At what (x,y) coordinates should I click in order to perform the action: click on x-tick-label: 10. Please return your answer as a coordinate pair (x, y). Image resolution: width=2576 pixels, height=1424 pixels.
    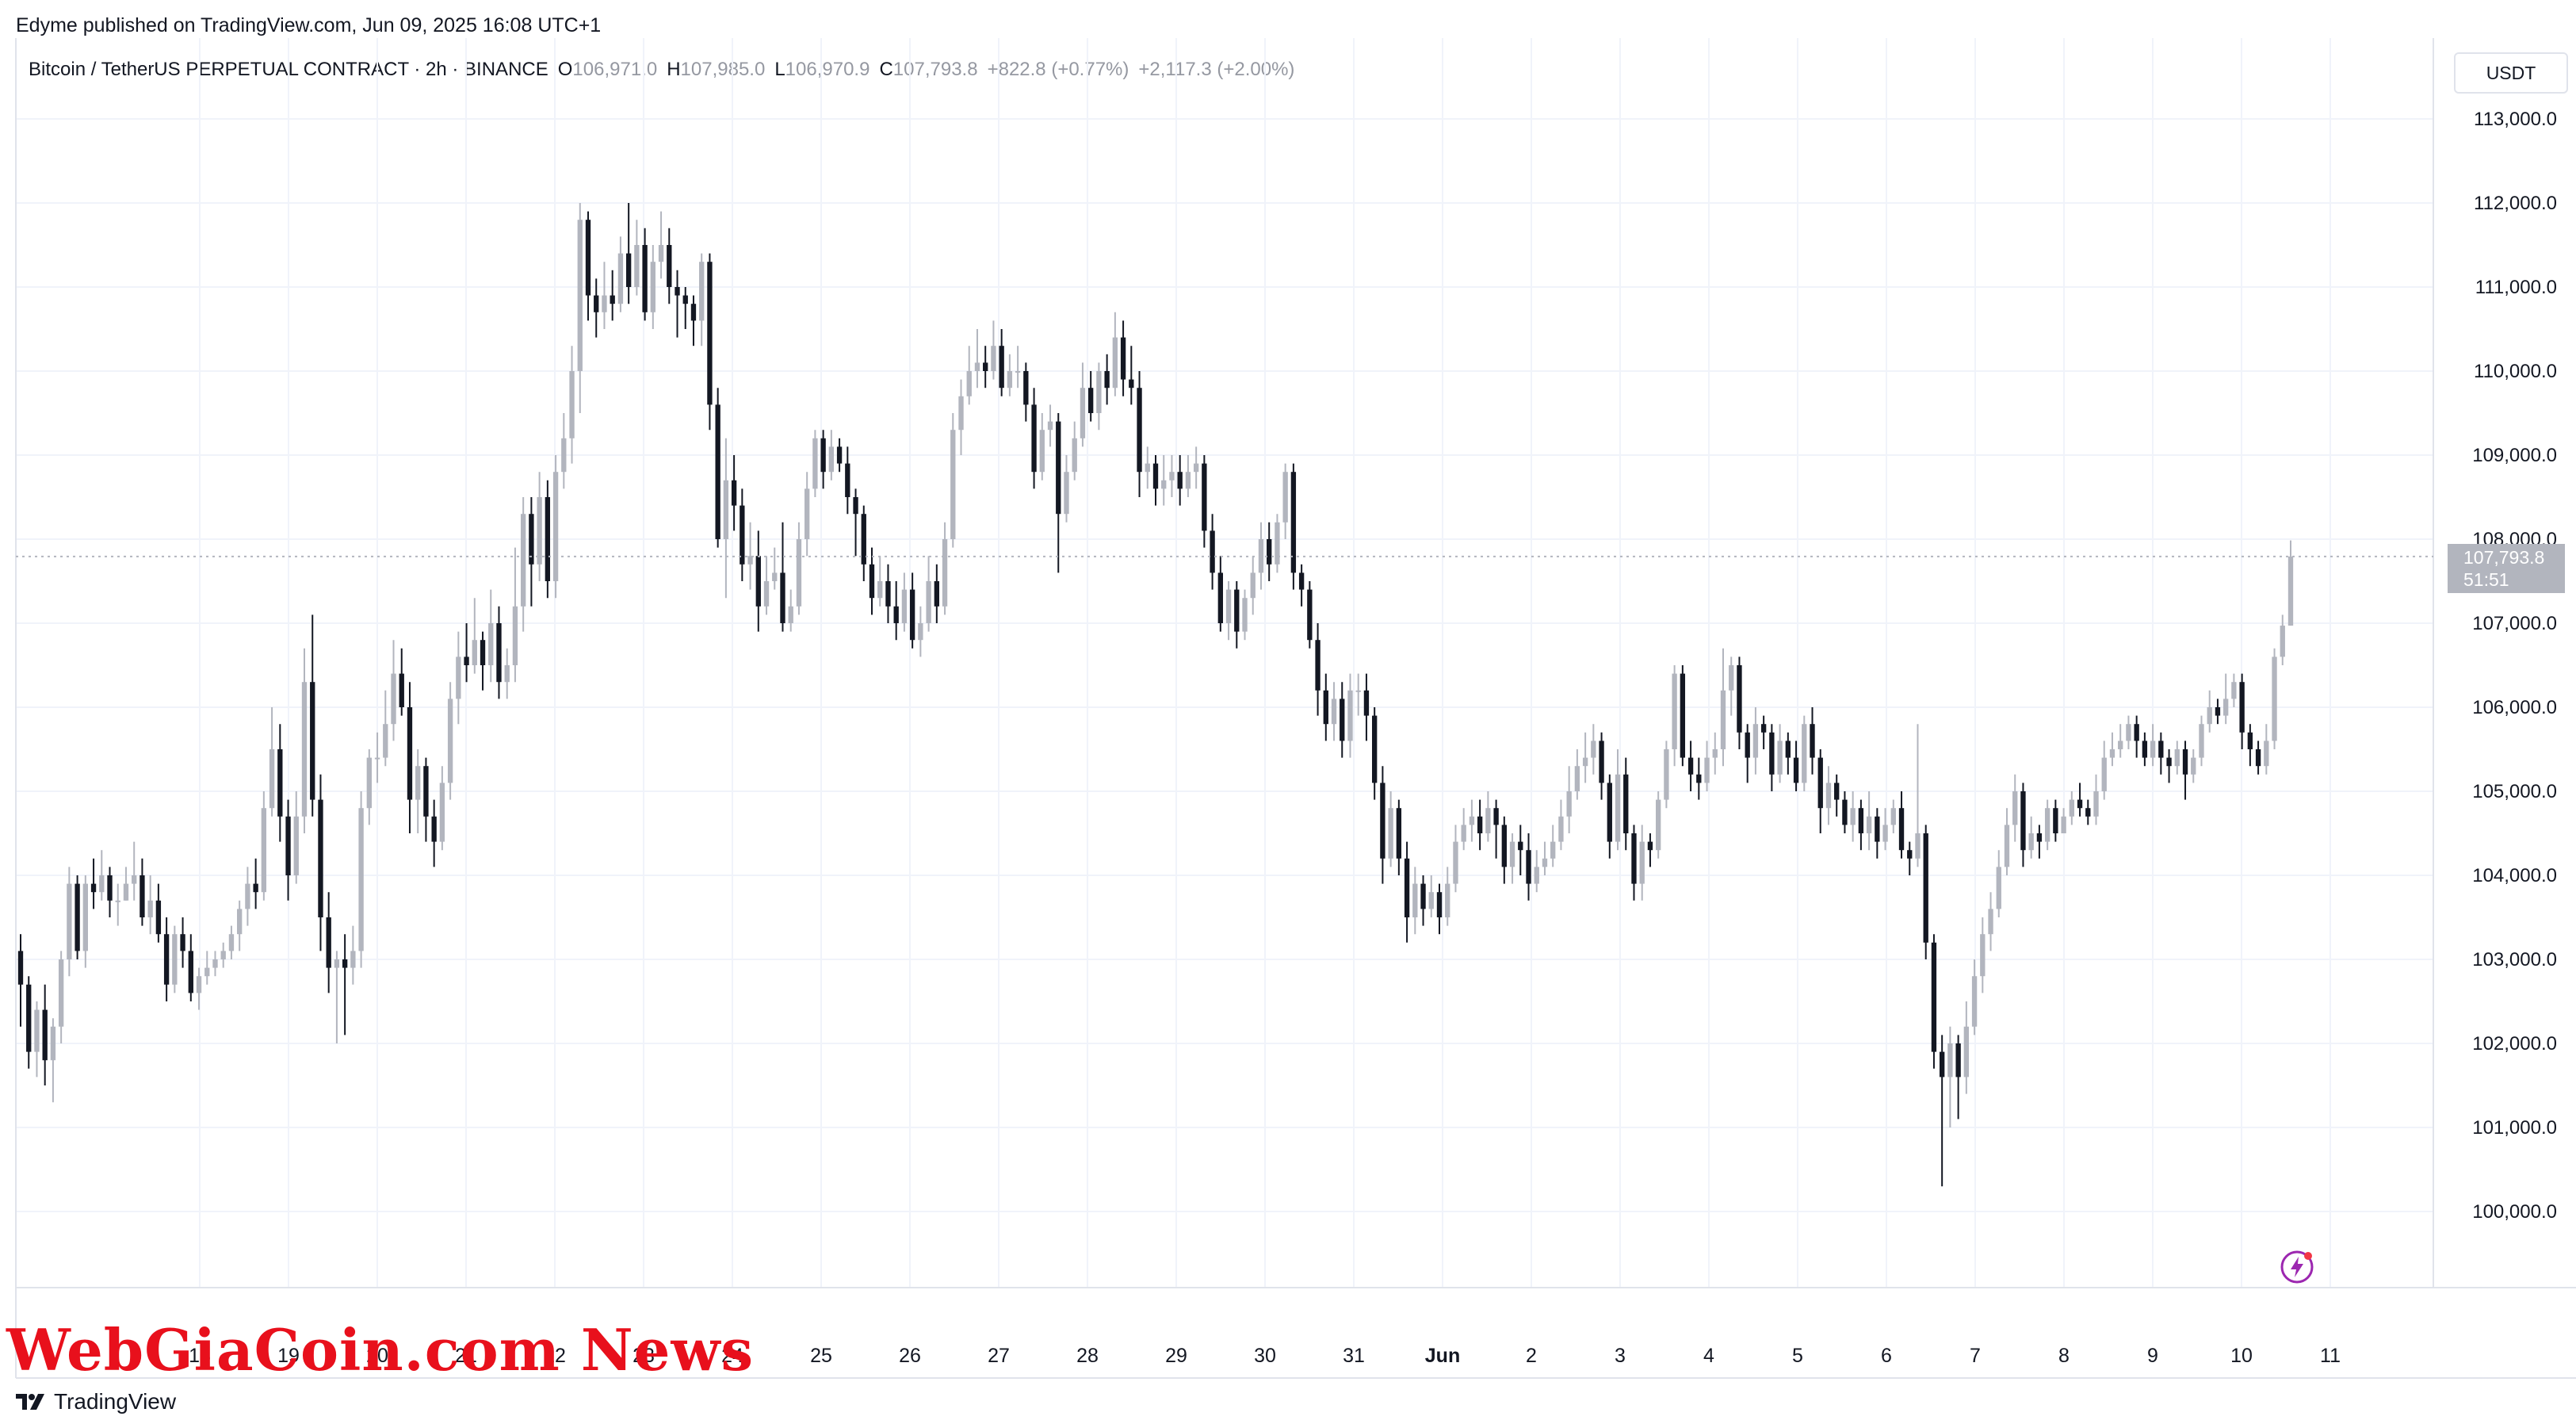
    Looking at the image, I should click on (2241, 1356).